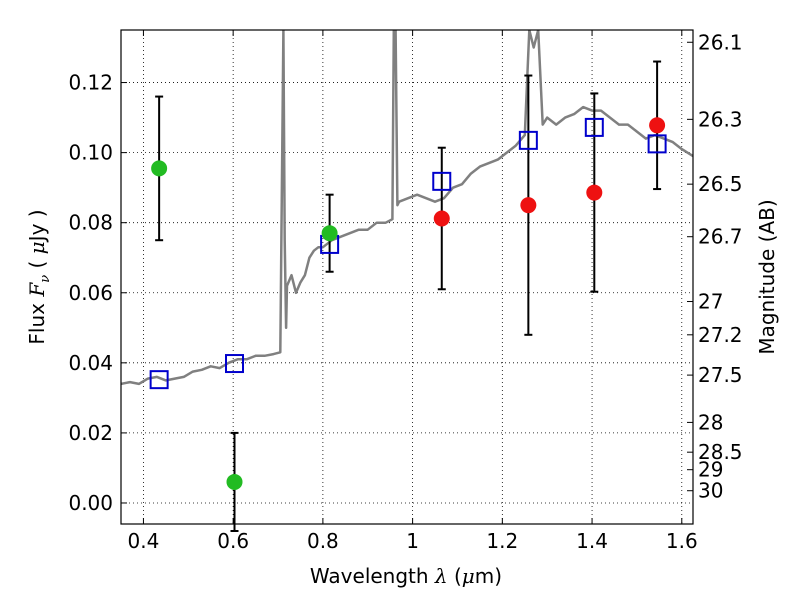 The height and width of the screenshot is (600, 800). Describe the element at coordinates (720, 335) in the screenshot. I see `y2-tick-label: 27.2` at that location.